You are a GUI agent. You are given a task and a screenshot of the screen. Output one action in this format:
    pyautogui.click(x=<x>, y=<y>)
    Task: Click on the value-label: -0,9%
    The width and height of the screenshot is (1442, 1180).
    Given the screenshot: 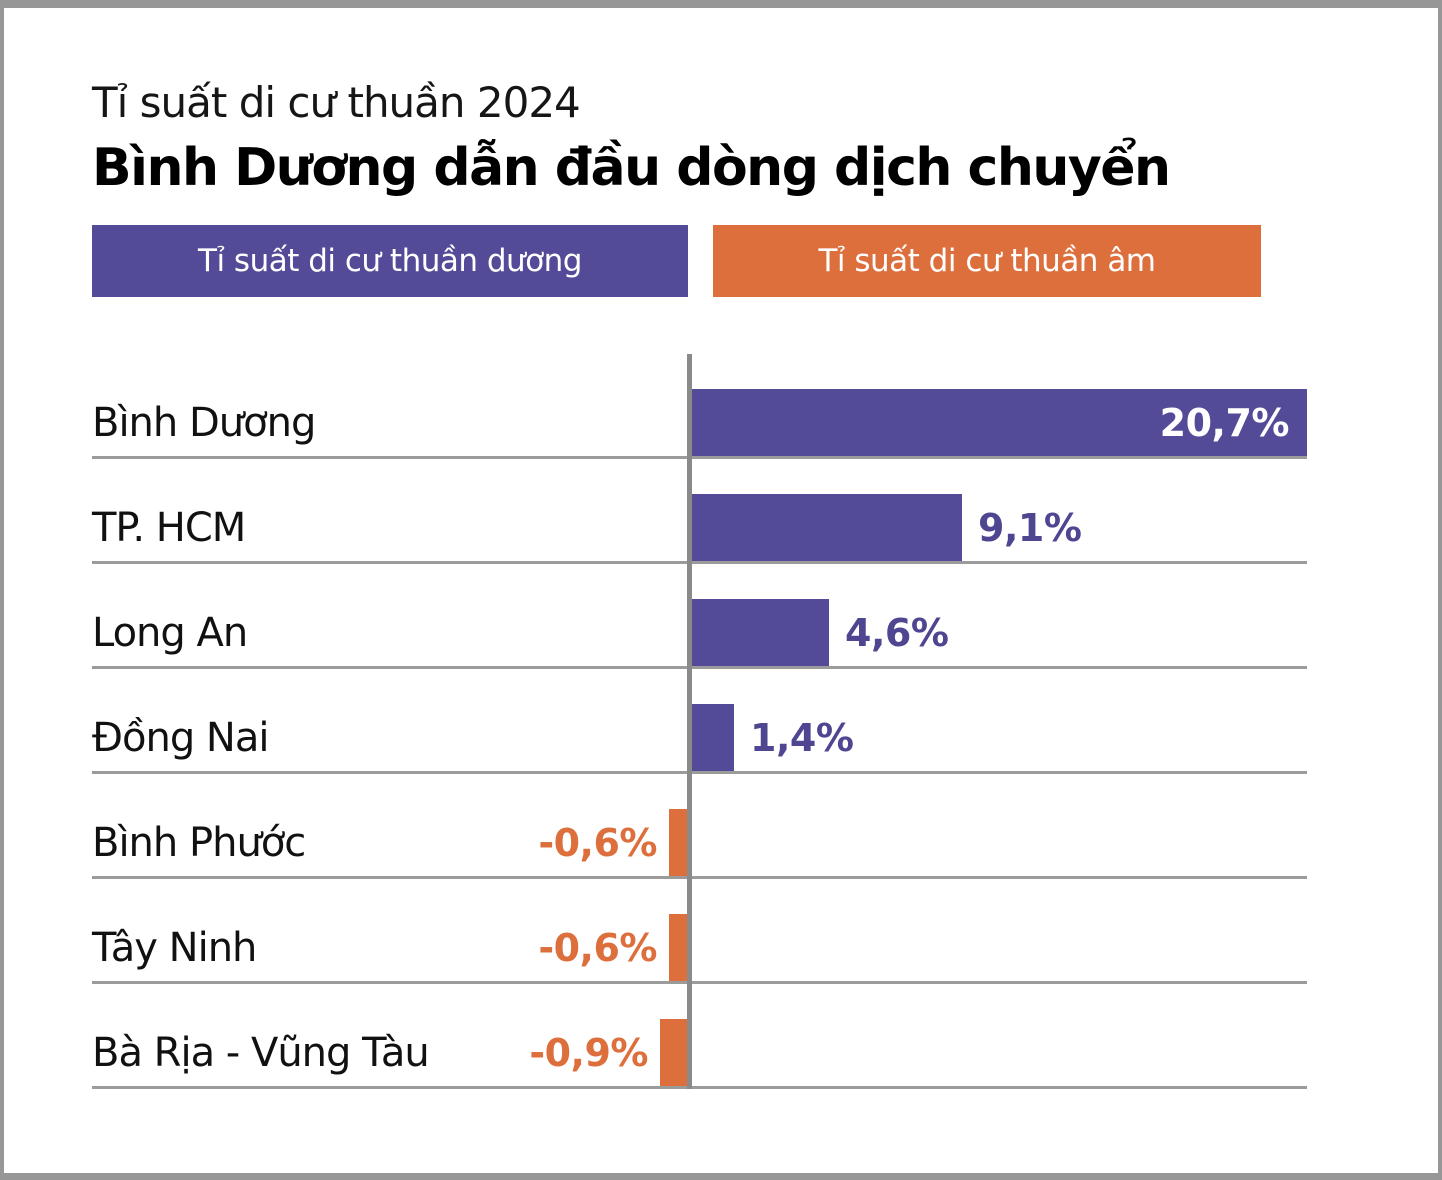 What is the action you would take?
    pyautogui.click(x=588, y=1052)
    